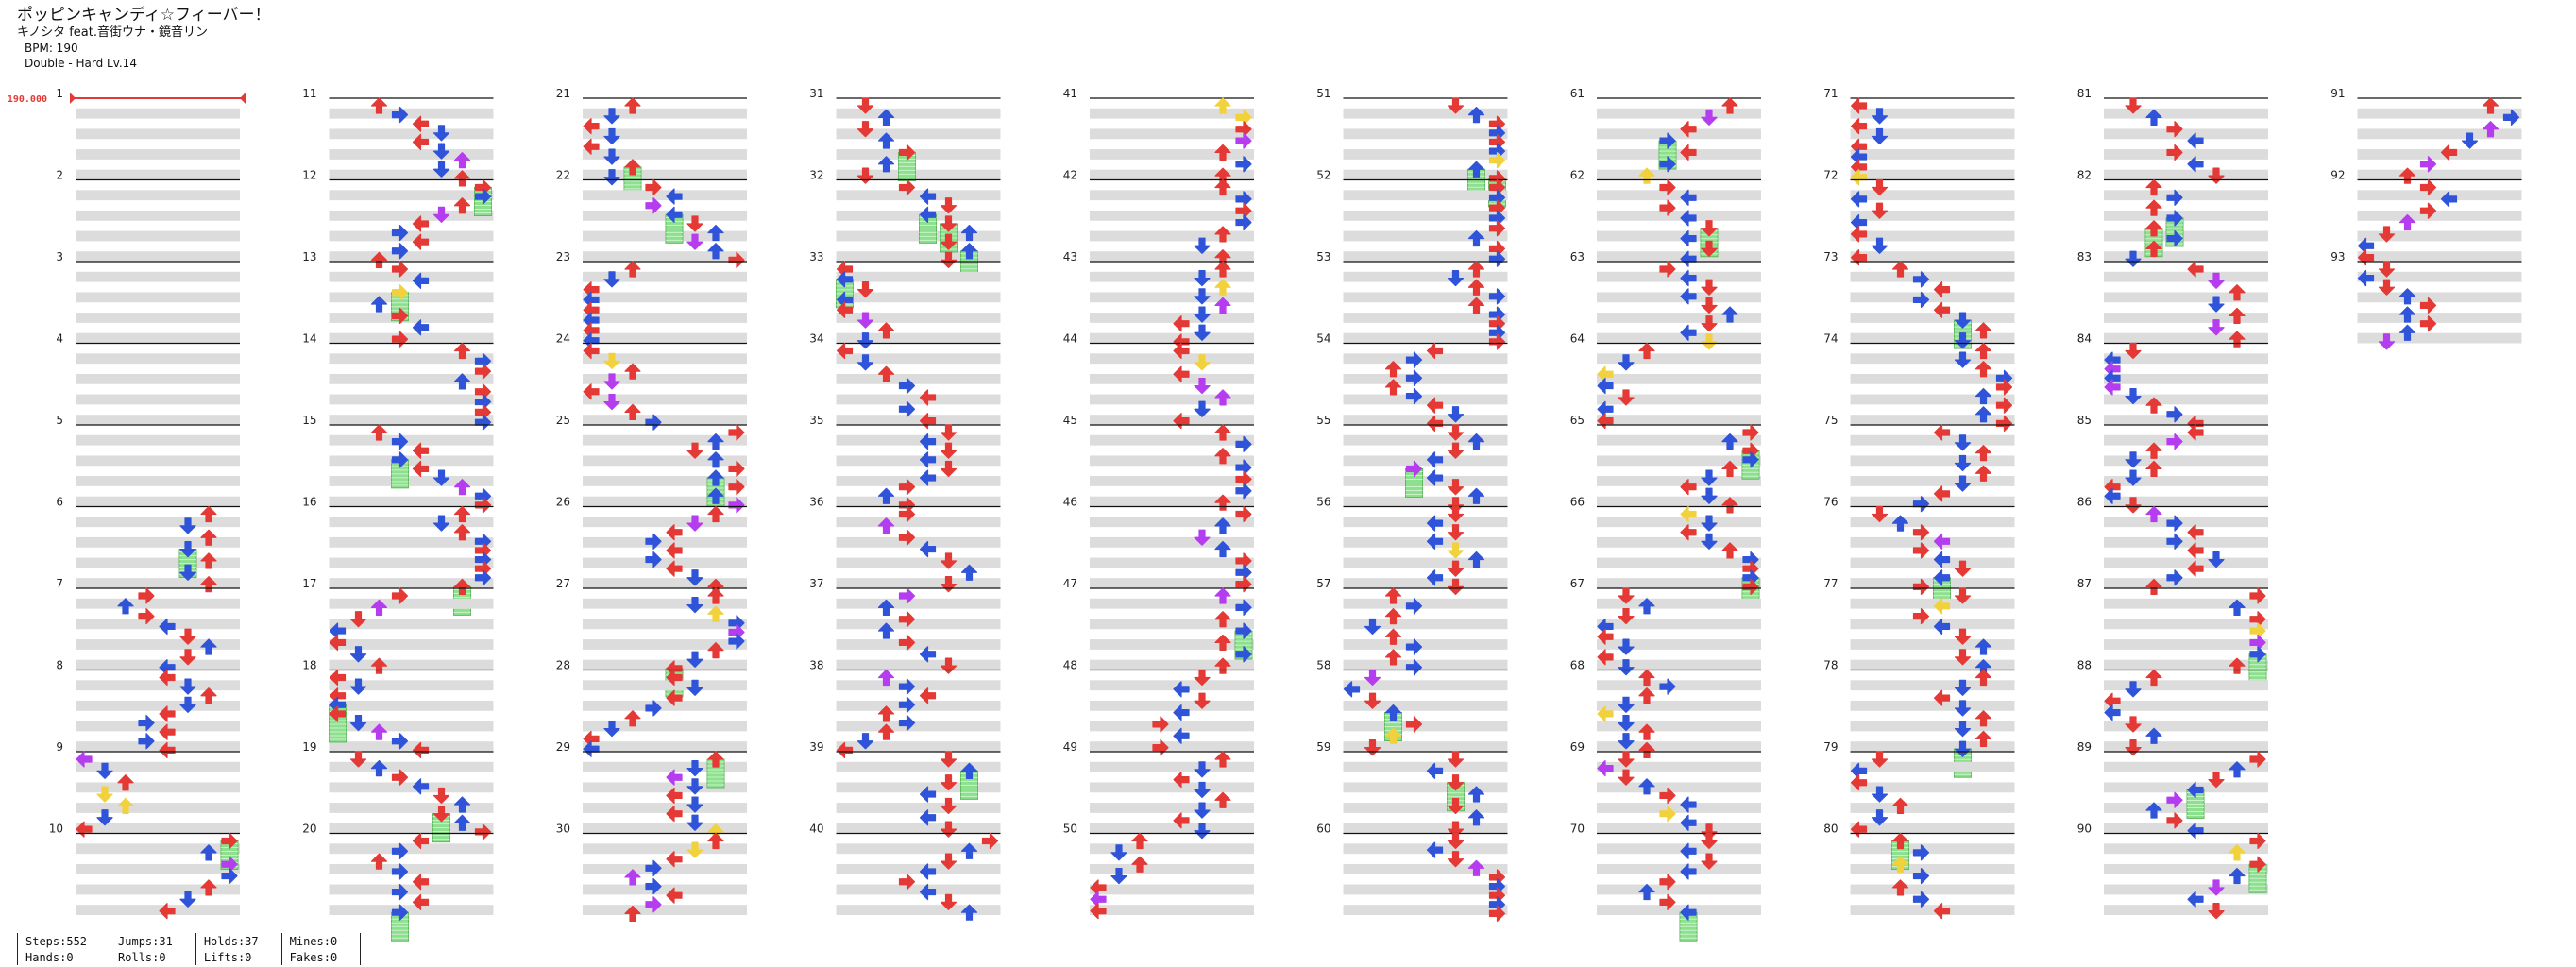 Image resolution: width=2576 pixels, height=967 pixels. Describe the element at coordinates (309, 93) in the screenshot. I see `measure-number: 11` at that location.